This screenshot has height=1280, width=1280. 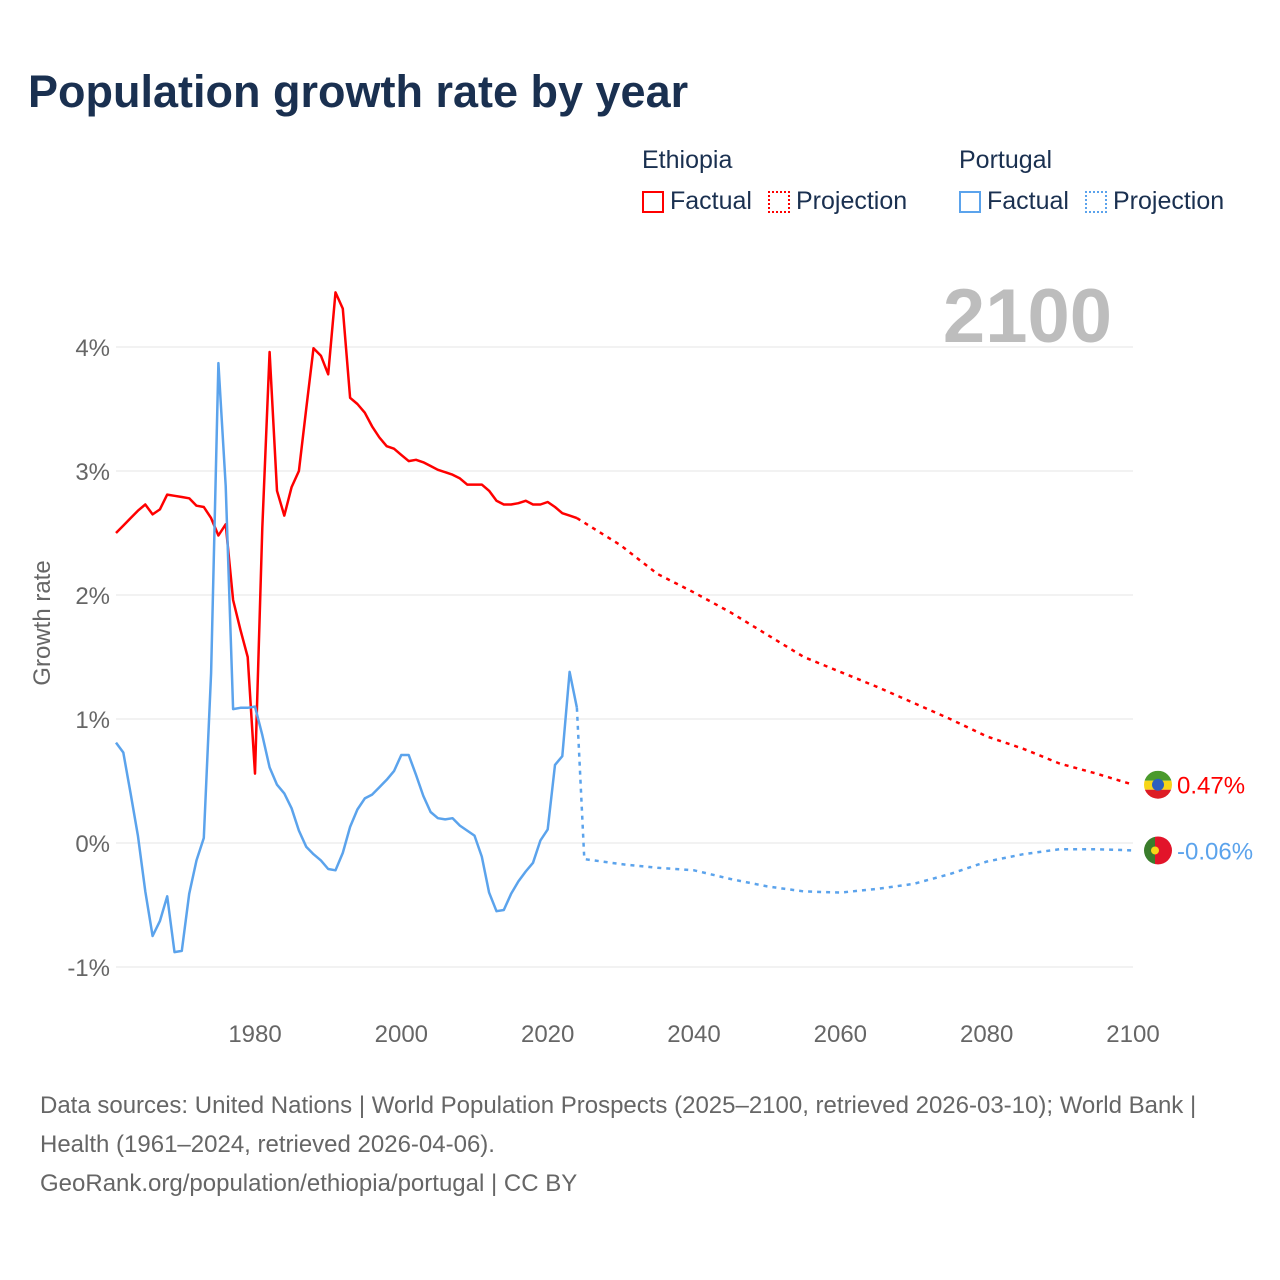 I want to click on legend-portugal-factual: Factual, so click(x=1014, y=201).